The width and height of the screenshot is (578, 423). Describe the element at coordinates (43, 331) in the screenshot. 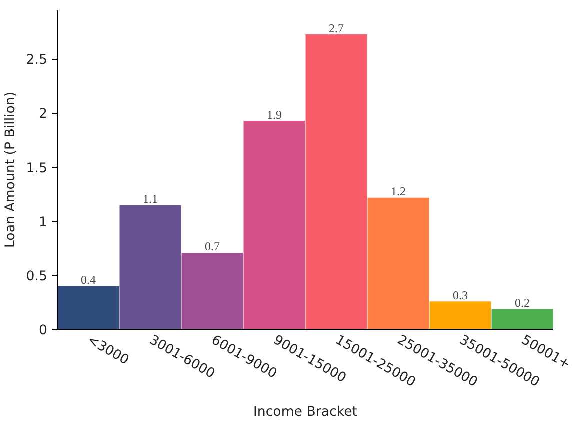

I see `y-tick-label: 0` at that location.